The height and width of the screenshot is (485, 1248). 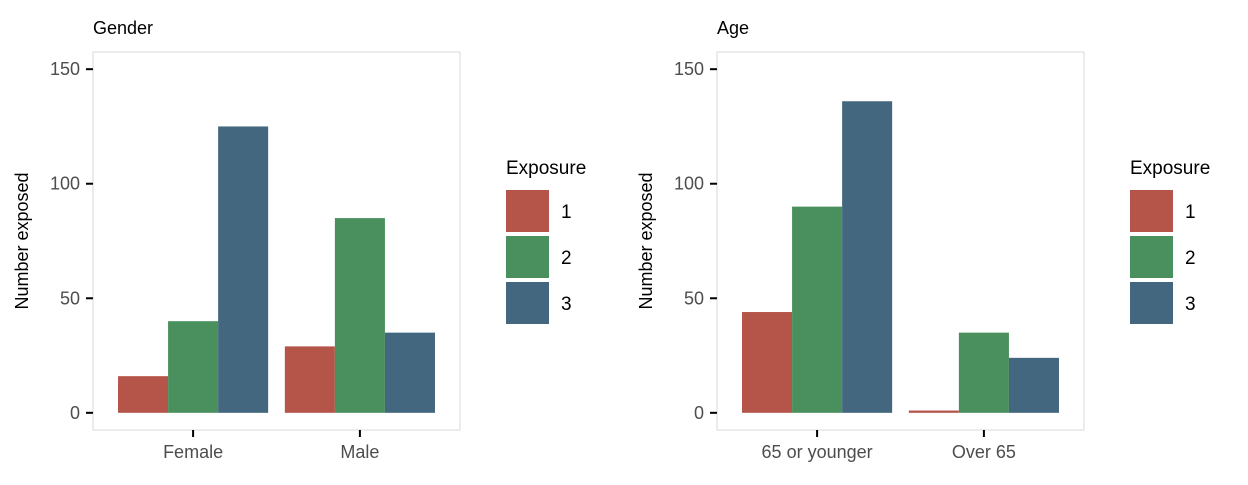 What do you see at coordinates (984, 452) in the screenshot?
I see `x-tick-label: Over 65` at bounding box center [984, 452].